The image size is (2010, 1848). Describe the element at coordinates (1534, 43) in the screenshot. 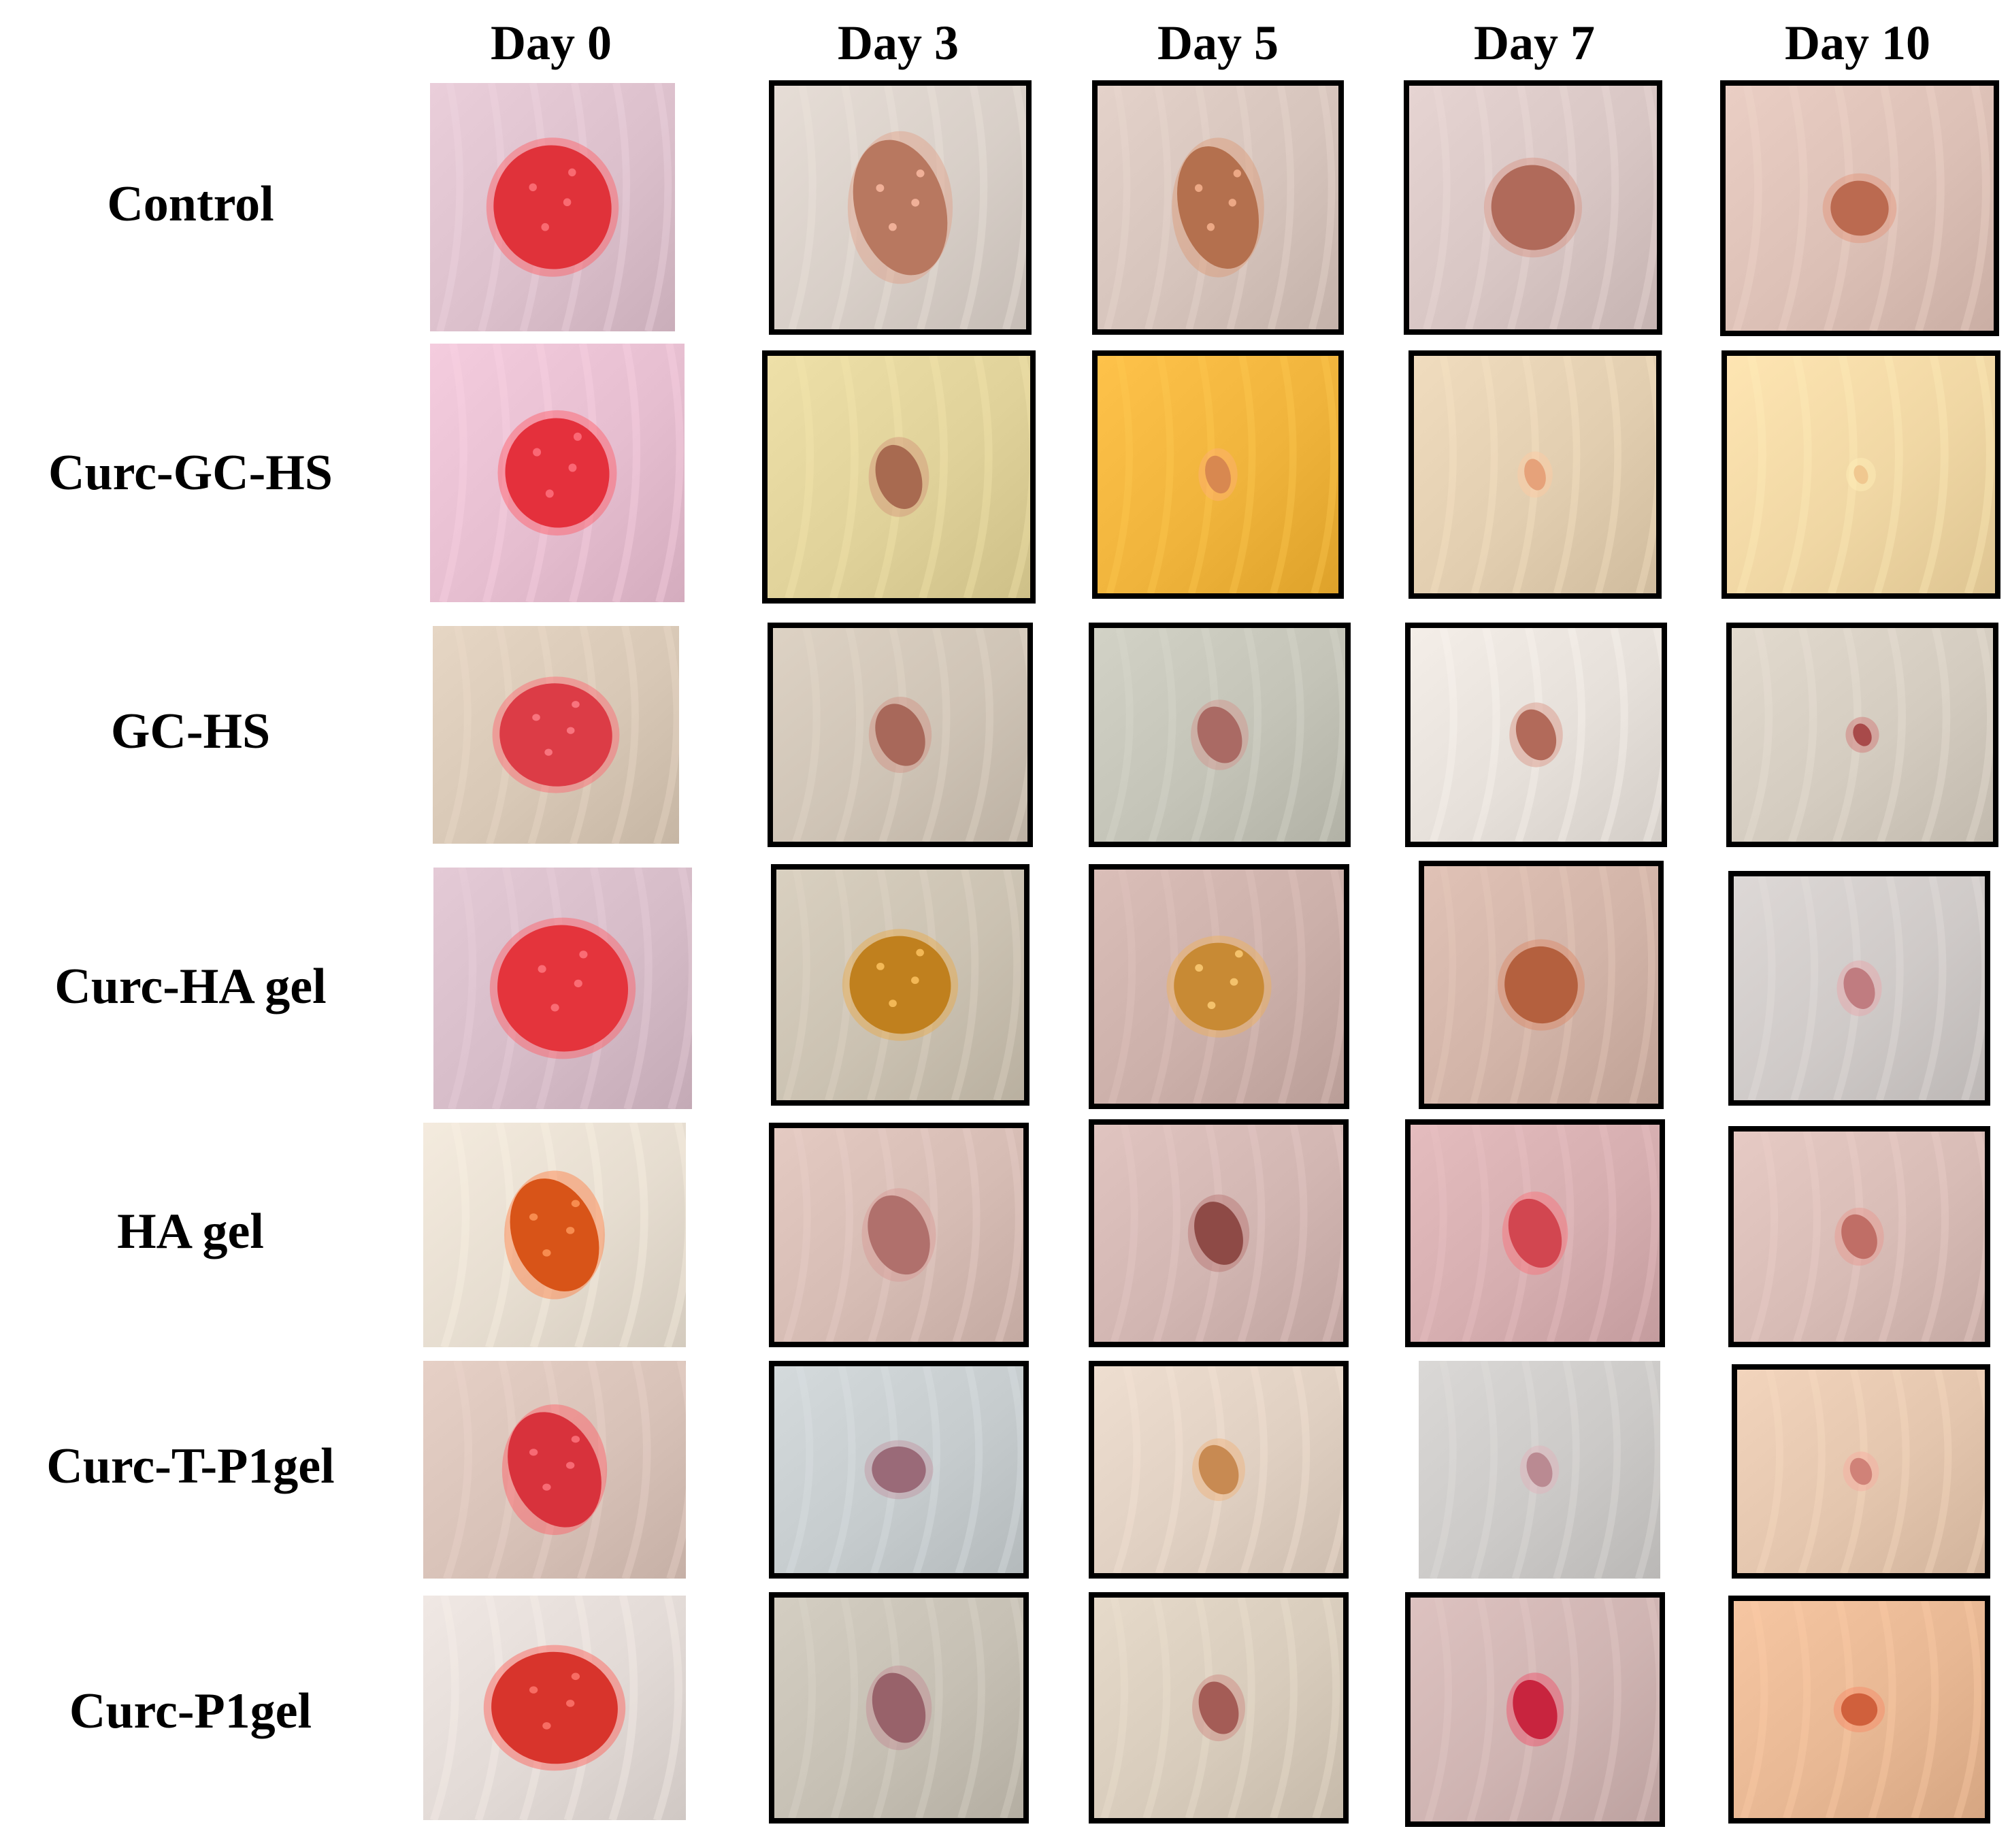

I see `column-header-day-7: Day 7` at that location.